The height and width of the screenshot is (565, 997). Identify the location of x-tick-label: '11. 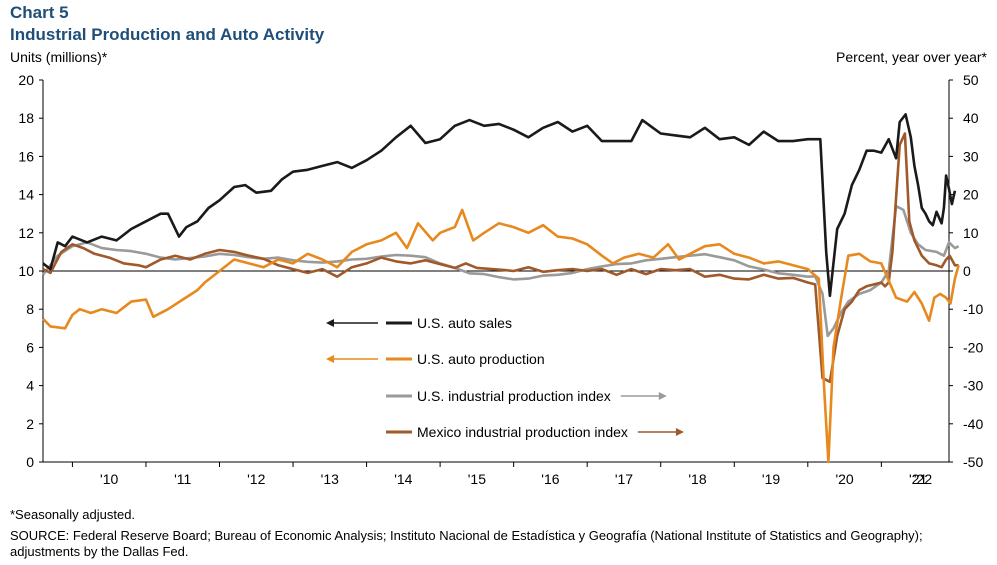
(182, 479).